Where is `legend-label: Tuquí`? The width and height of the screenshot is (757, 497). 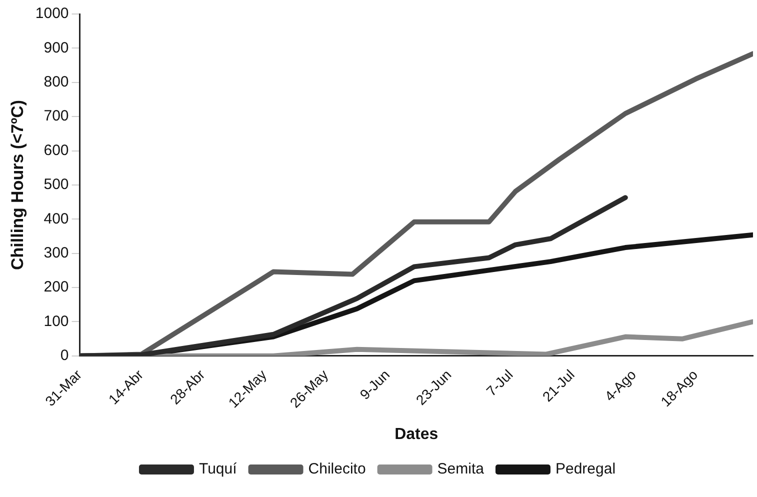 legend-label: Tuquí is located at coordinates (218, 469).